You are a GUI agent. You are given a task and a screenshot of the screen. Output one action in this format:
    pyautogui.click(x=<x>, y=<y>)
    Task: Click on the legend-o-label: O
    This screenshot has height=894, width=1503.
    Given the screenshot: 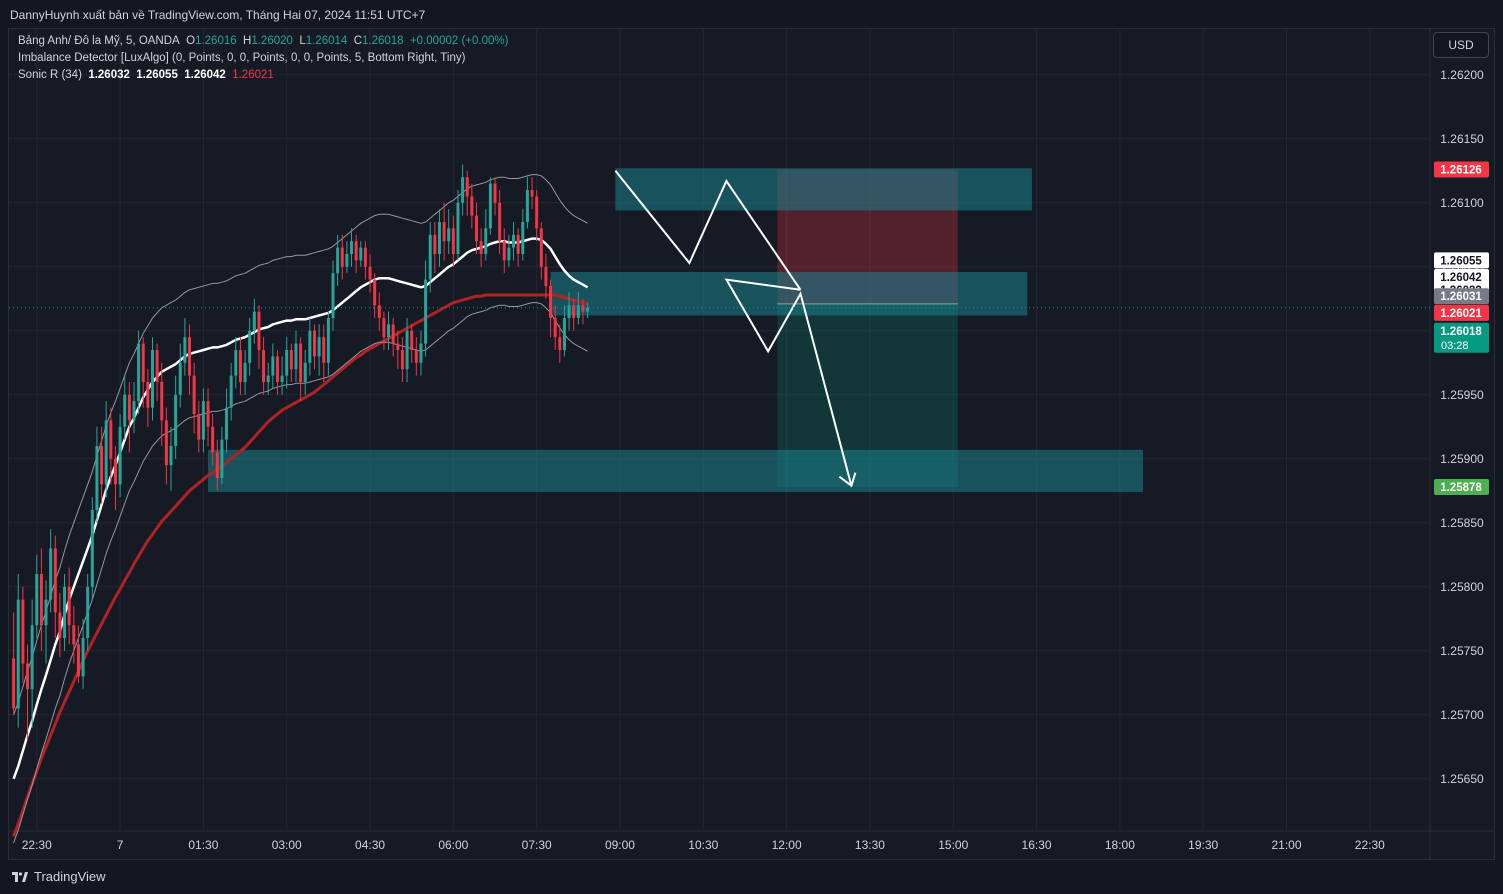 What is the action you would take?
    pyautogui.click(x=191, y=41)
    